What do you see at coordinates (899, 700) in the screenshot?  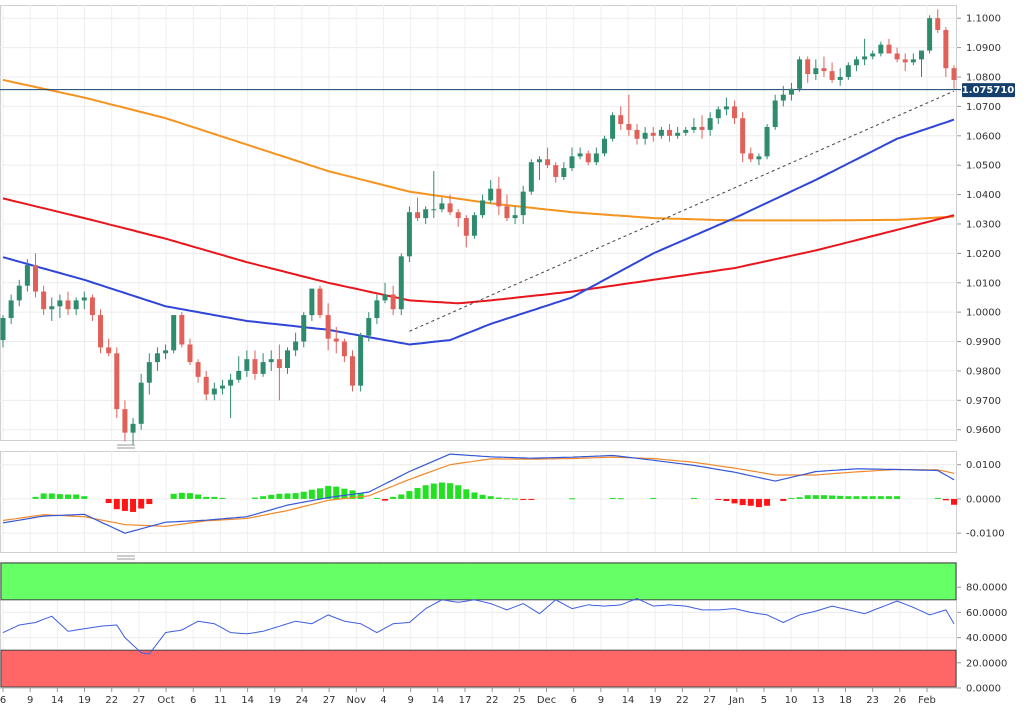 I see `x-tick-label: 26` at bounding box center [899, 700].